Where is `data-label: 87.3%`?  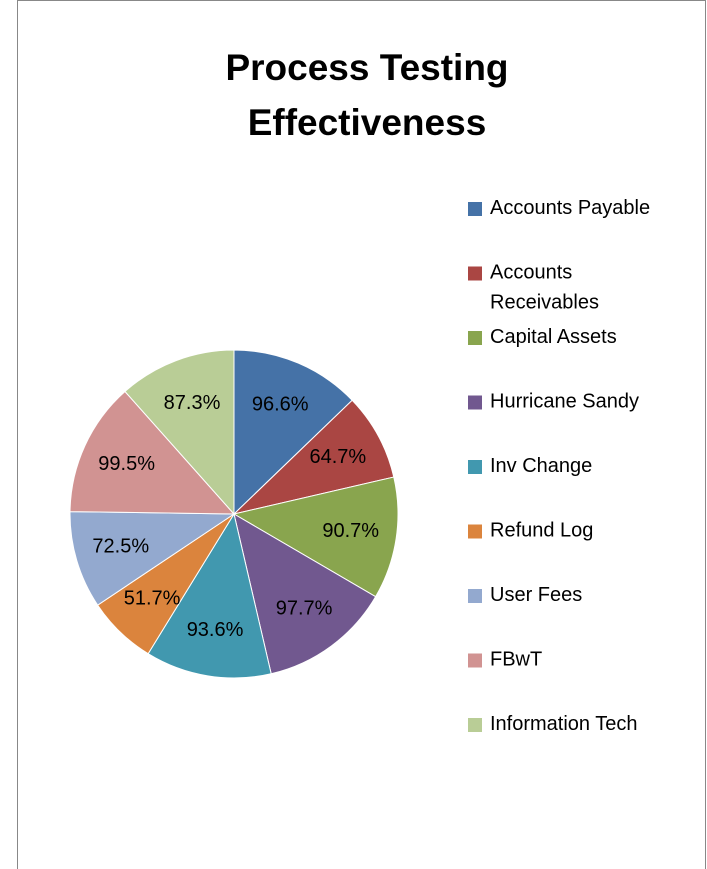
data-label: 87.3% is located at coordinates (192, 403).